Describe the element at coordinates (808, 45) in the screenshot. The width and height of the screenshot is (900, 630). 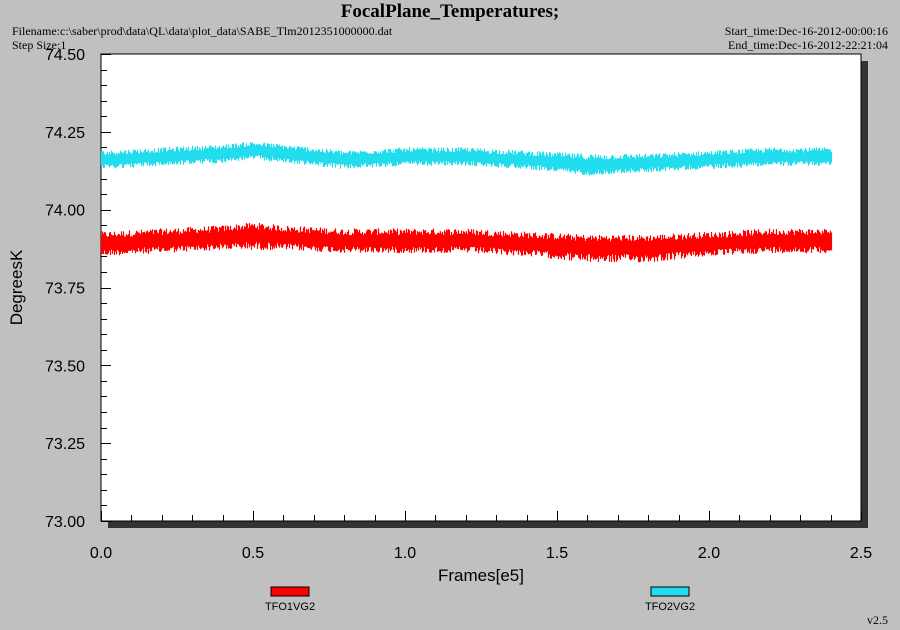
I see `end-time-text: End_time:Dec-16-2012-22:21:04` at that location.